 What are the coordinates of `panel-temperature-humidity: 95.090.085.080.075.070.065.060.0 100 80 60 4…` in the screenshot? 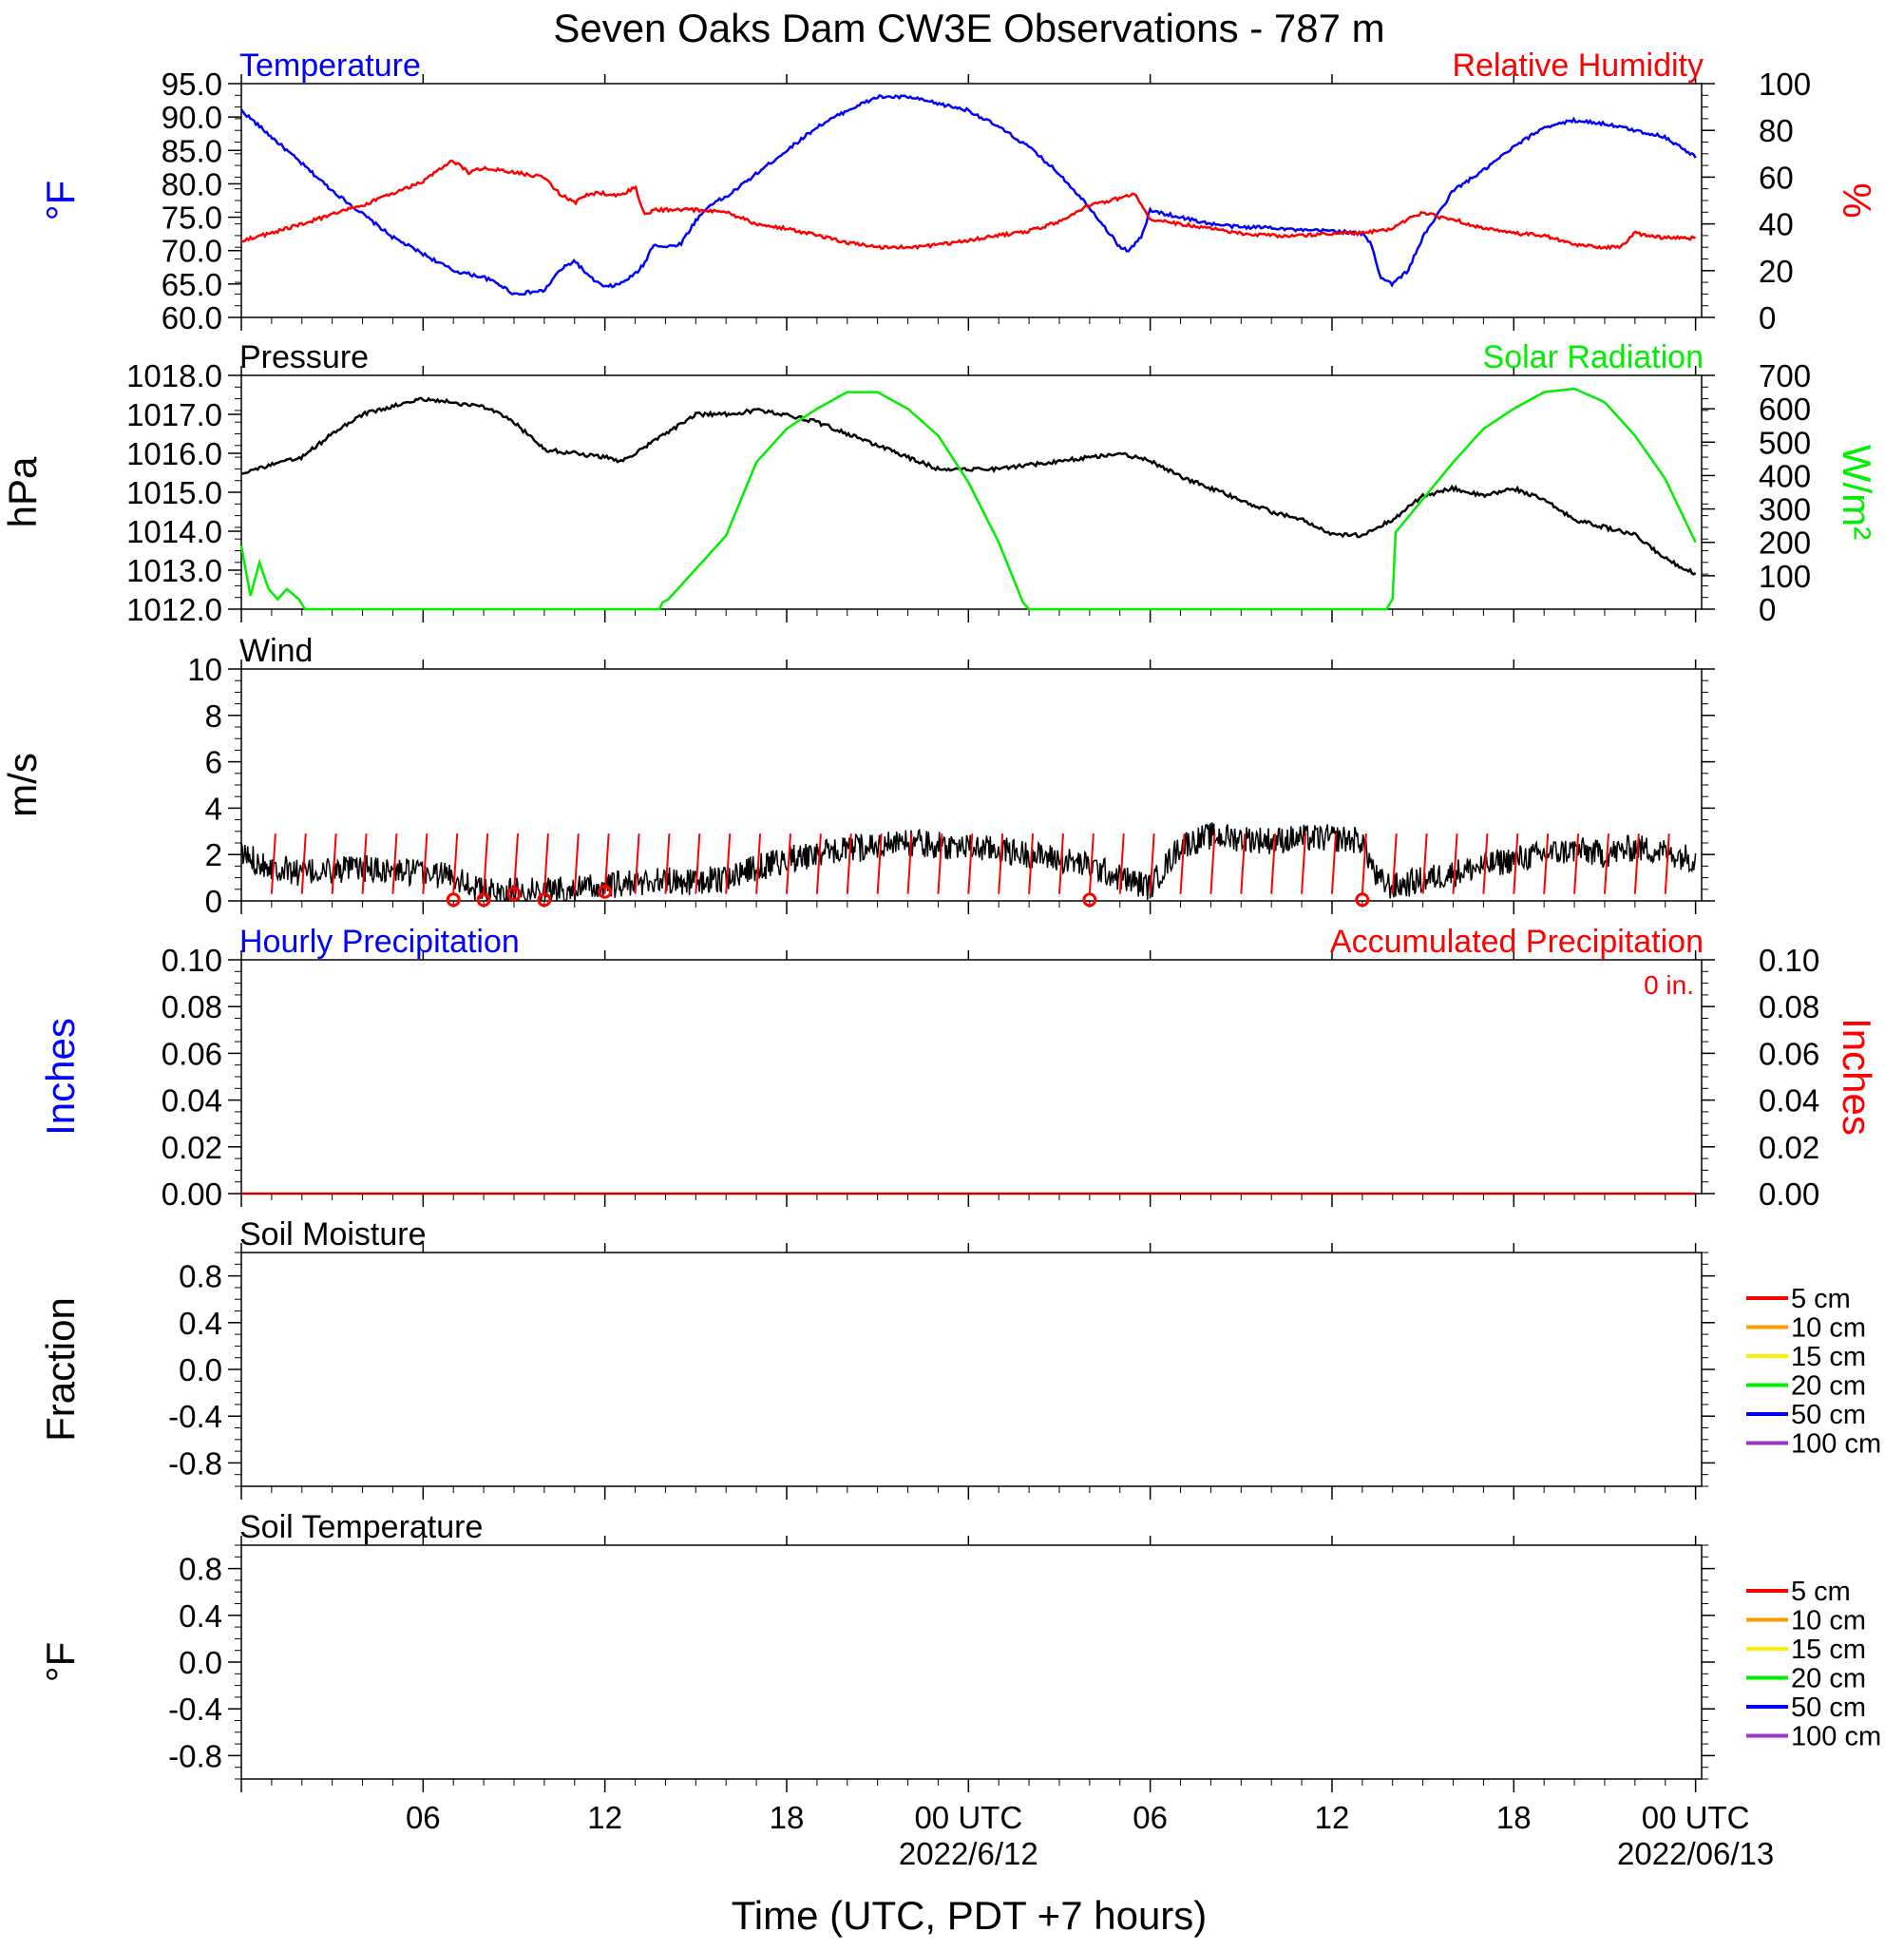 It's located at (958, 191).